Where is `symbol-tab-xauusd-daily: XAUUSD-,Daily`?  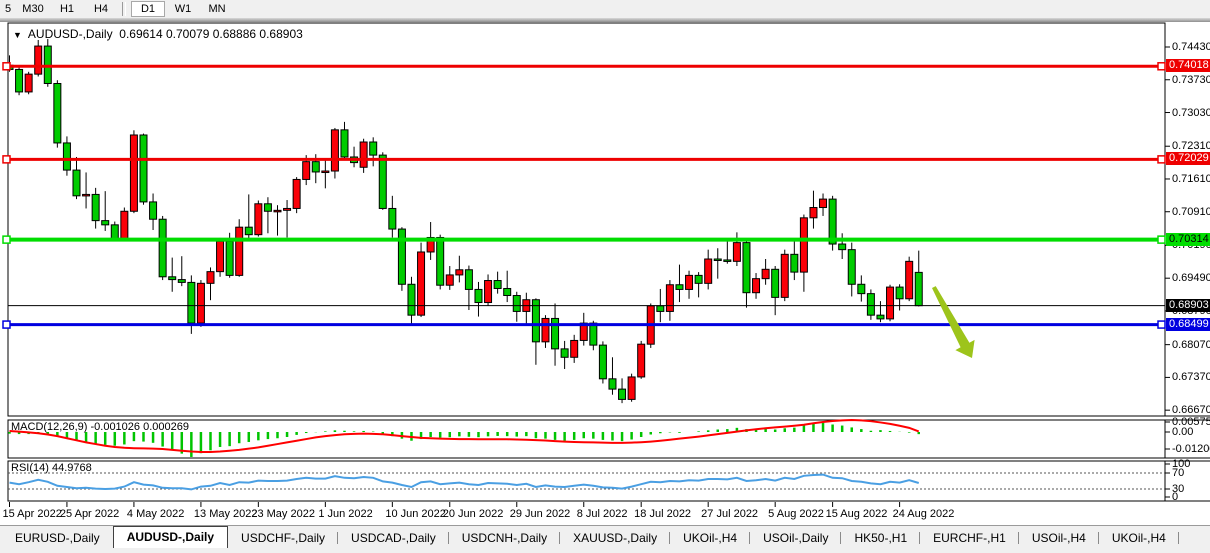
symbol-tab-xauusd-daily: XAUUSD-,Daily is located at coordinates (615, 538).